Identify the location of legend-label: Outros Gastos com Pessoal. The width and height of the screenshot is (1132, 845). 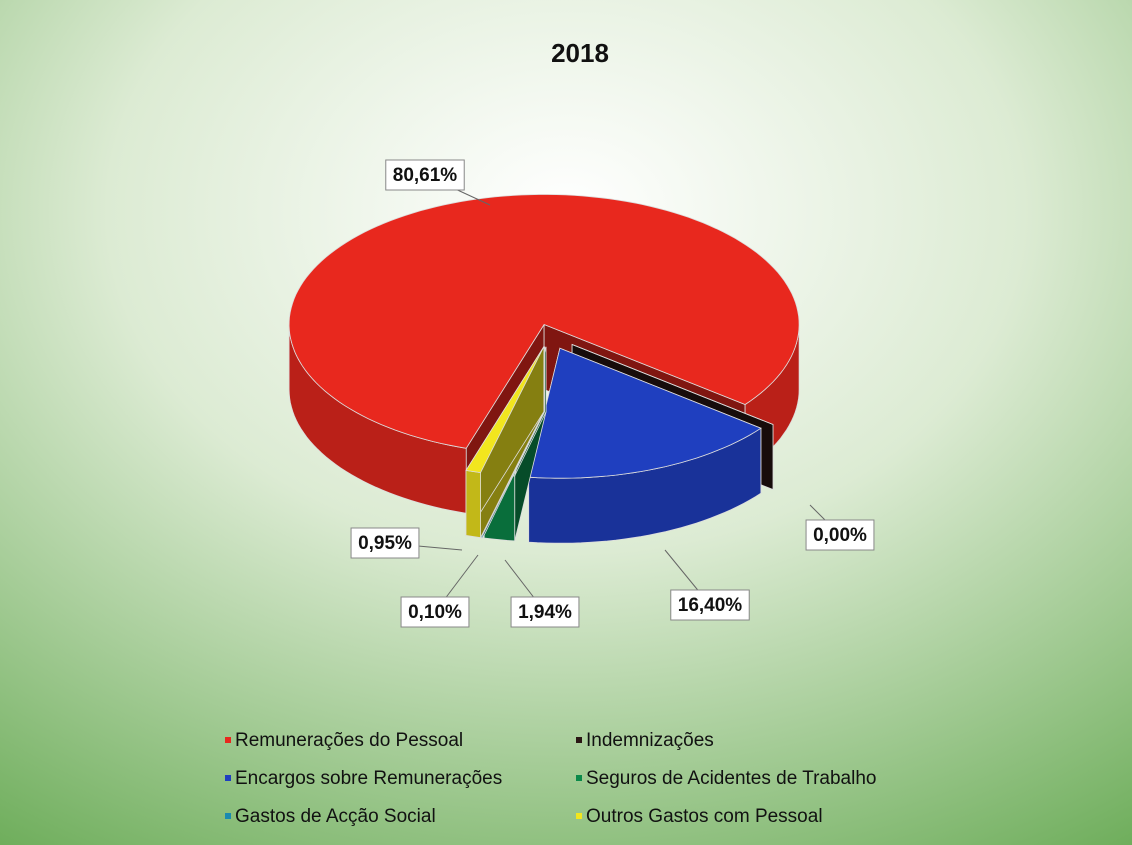
(704, 816).